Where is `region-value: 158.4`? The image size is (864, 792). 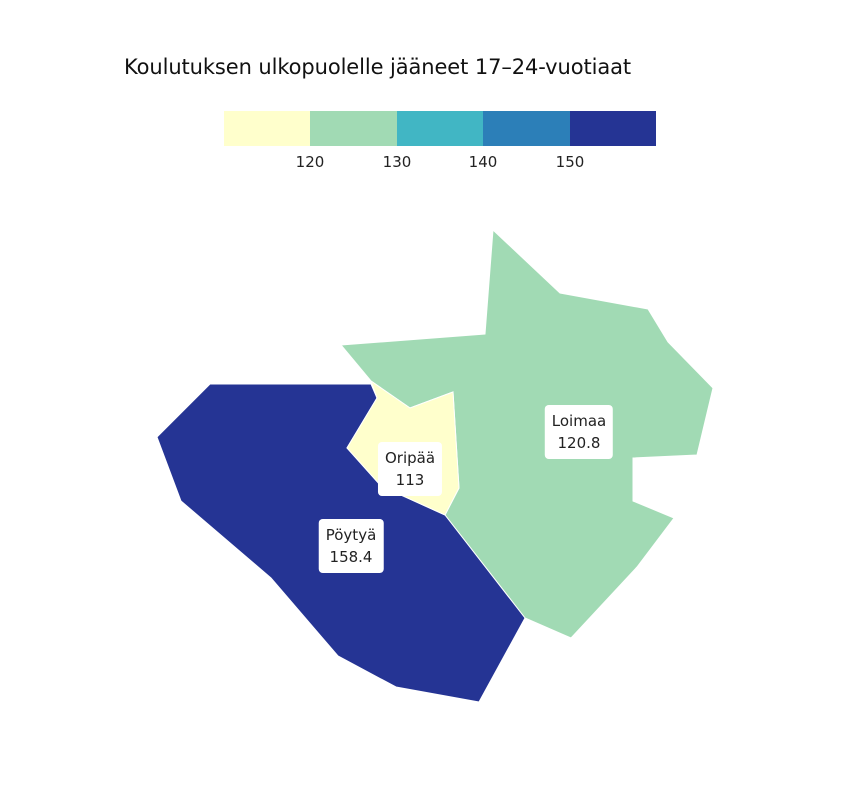
region-value: 158.4 is located at coordinates (351, 557).